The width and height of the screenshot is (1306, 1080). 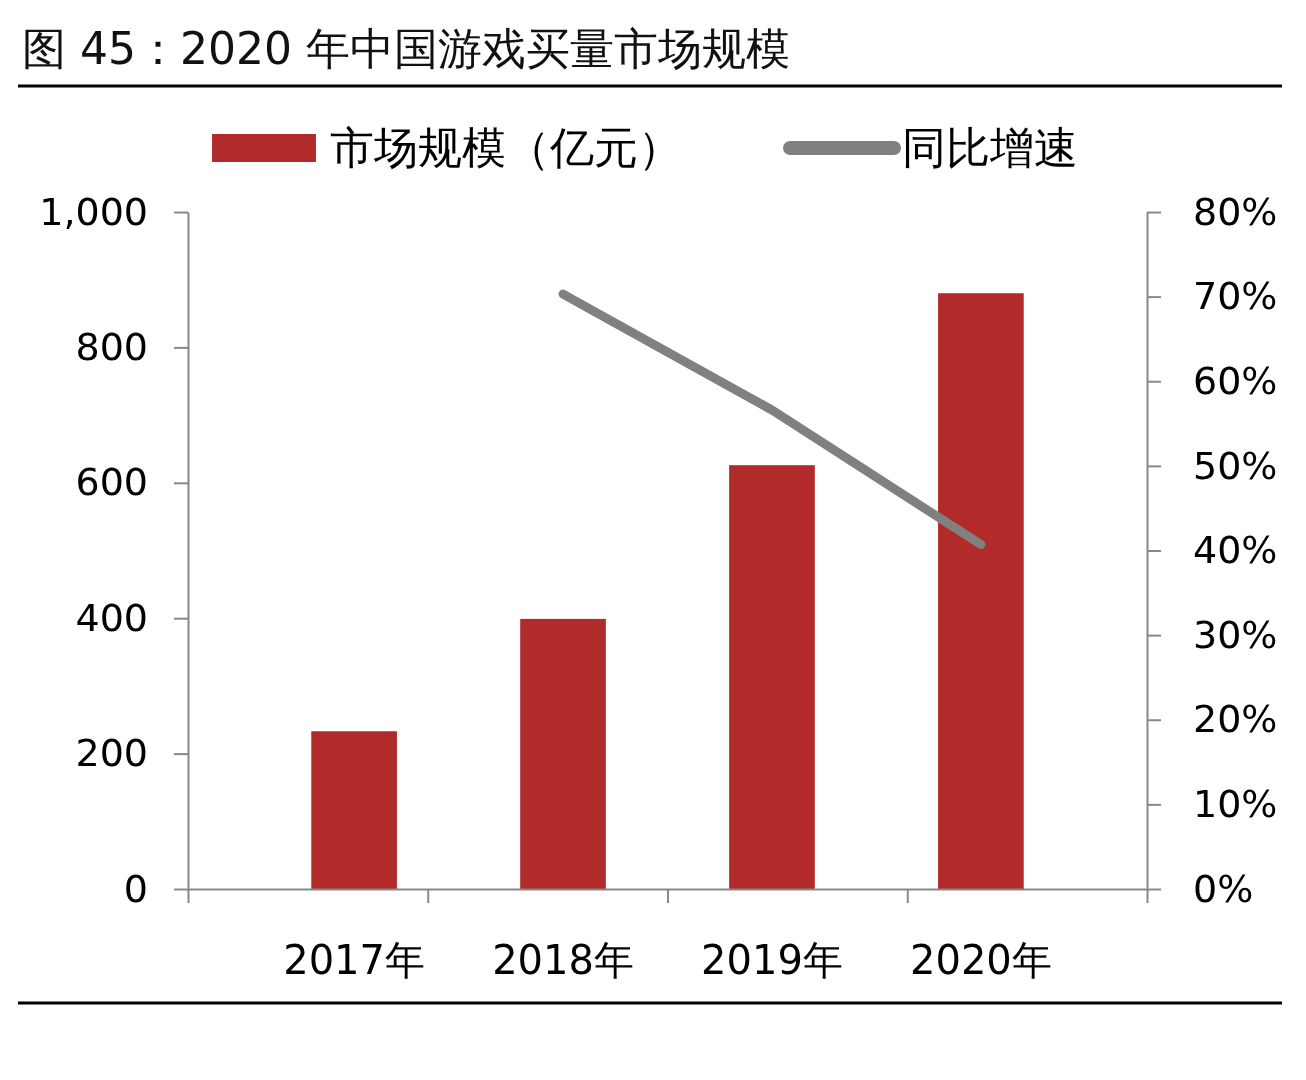 I want to click on legend-label: 市场规模（亿元）, so click(x=506, y=148).